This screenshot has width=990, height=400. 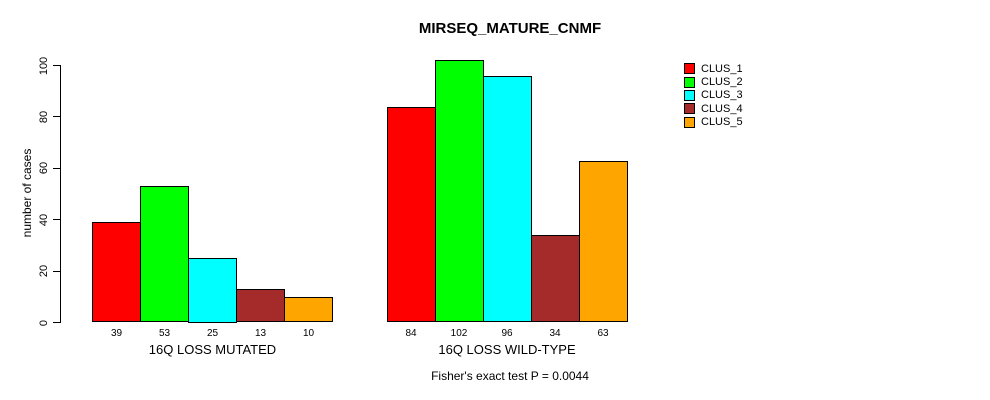 What do you see at coordinates (722, 108) in the screenshot?
I see `legend-label: CLUS_4` at bounding box center [722, 108].